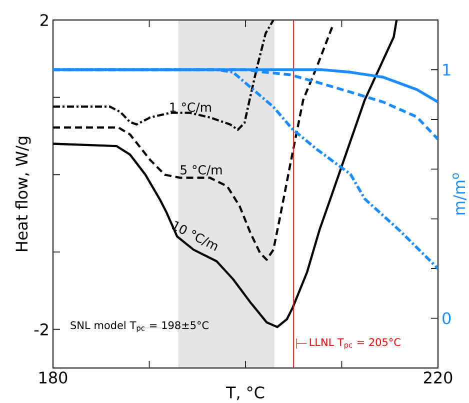 The height and width of the screenshot is (403, 469). Describe the element at coordinates (245, 393) in the screenshot. I see `x-axis-title: T, °C` at that location.